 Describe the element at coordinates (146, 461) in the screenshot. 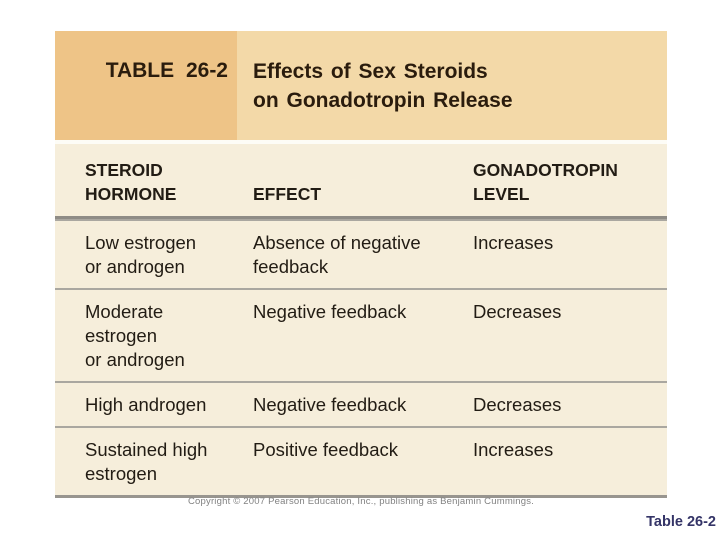

I see `cell-hormone: Sustained high estrogen` at that location.